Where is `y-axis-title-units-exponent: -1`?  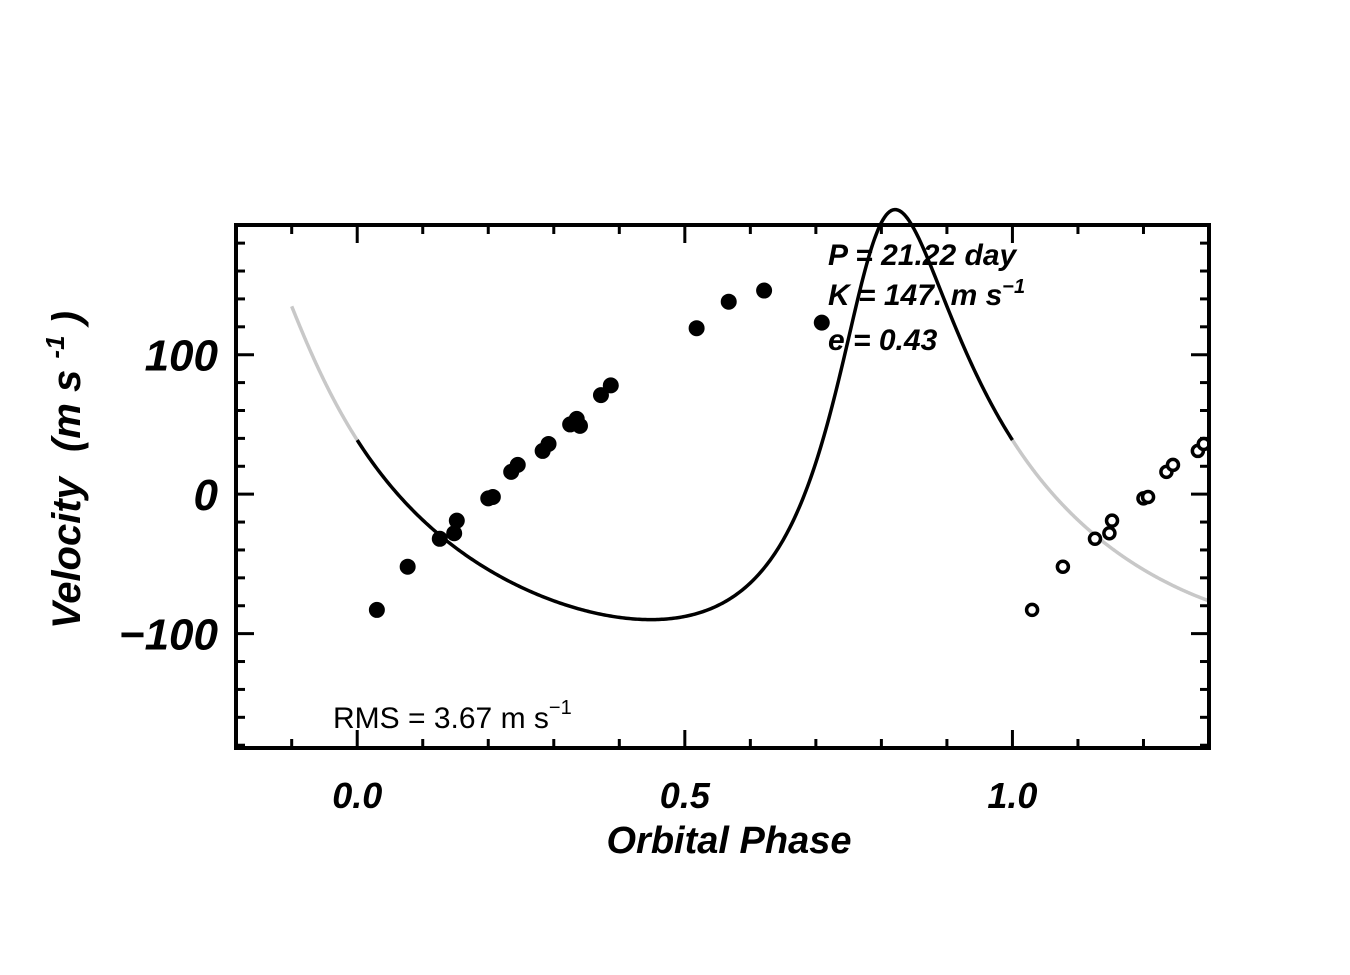
y-axis-title-units-exponent: -1 is located at coordinates (55, 346).